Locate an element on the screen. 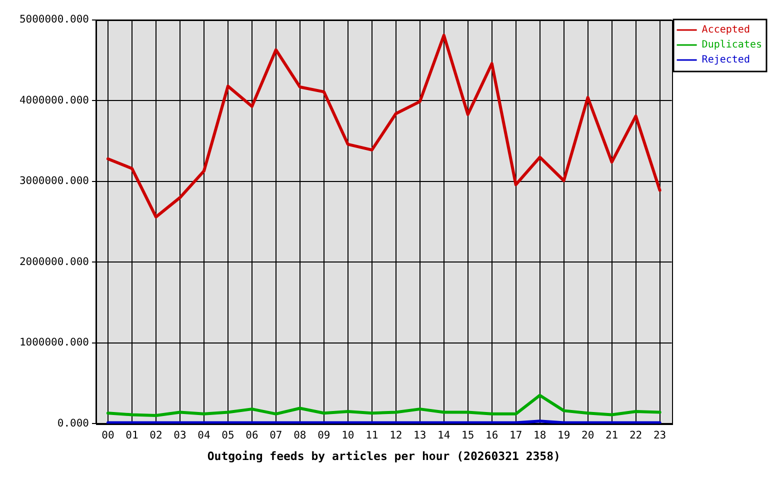 The height and width of the screenshot is (480, 780). x-tick-label: 15 is located at coordinates (468, 436).